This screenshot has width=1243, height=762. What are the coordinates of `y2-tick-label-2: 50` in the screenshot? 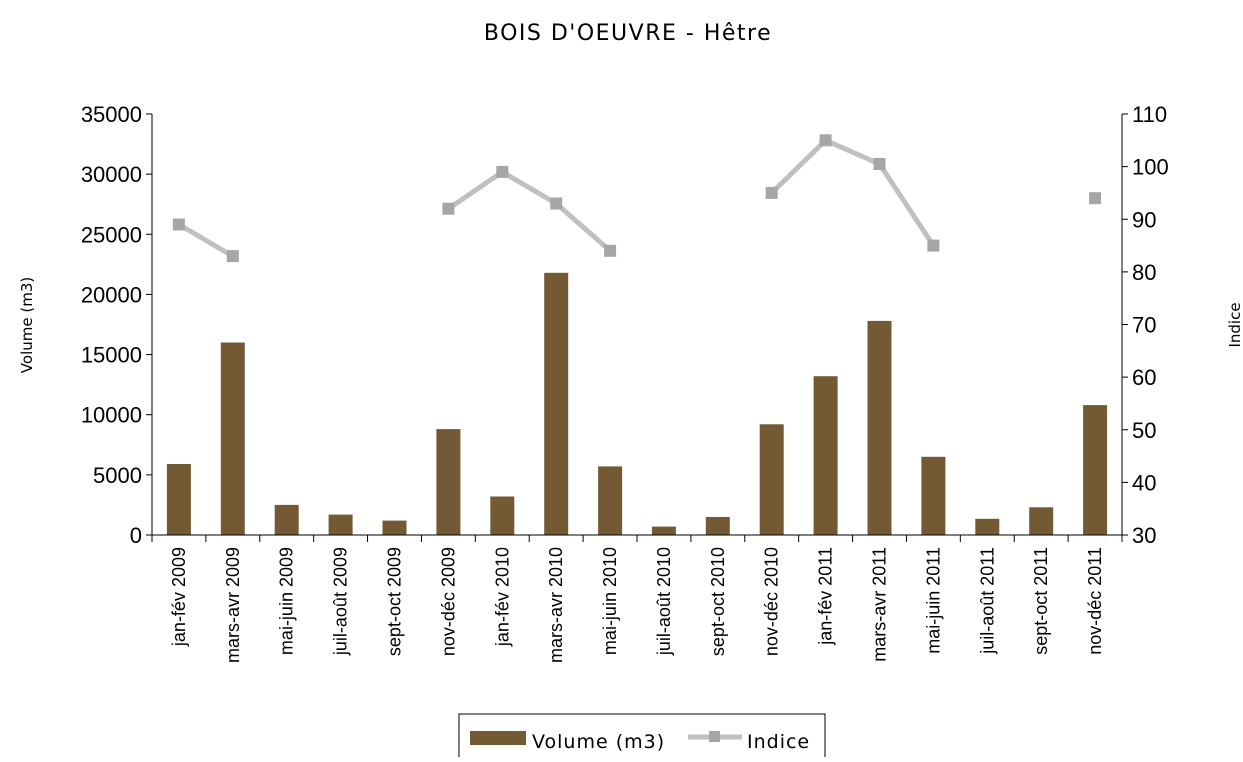 It's located at (1144, 430).